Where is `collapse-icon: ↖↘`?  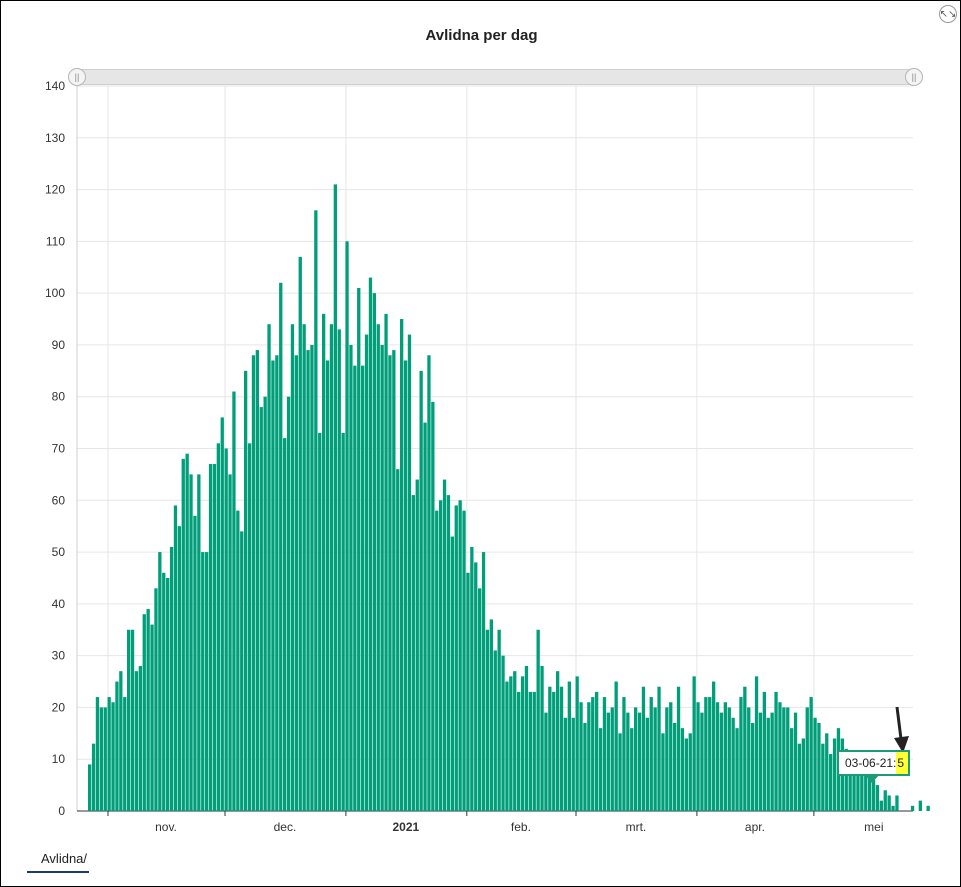
collapse-icon: ↖↘ is located at coordinates (948, 14).